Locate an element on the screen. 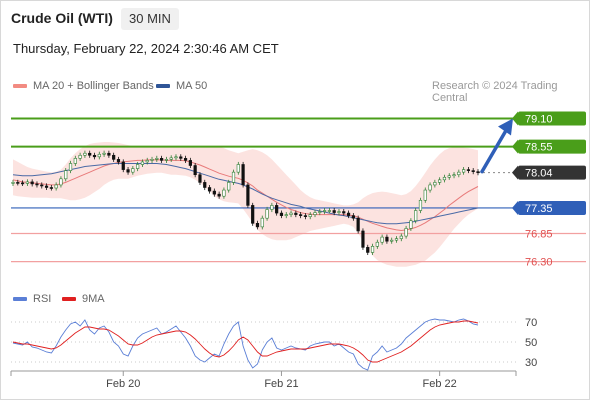 The image size is (590, 400). level-label-4: 76.85 is located at coordinates (539, 235).